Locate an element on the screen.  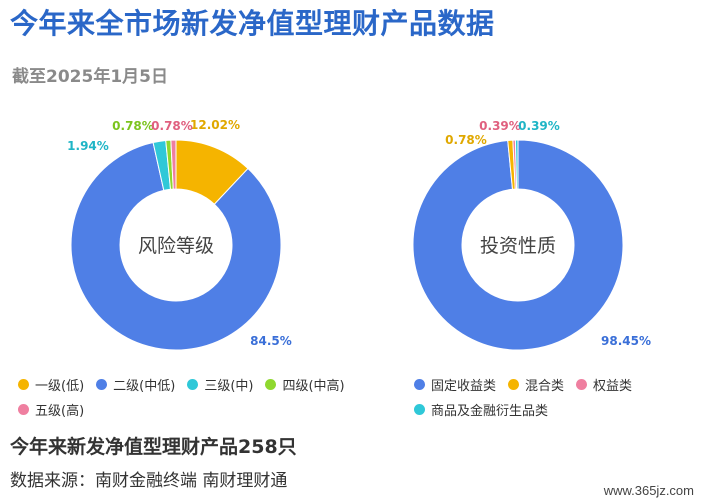
legend-item: 一级(低) is located at coordinates (51, 384).